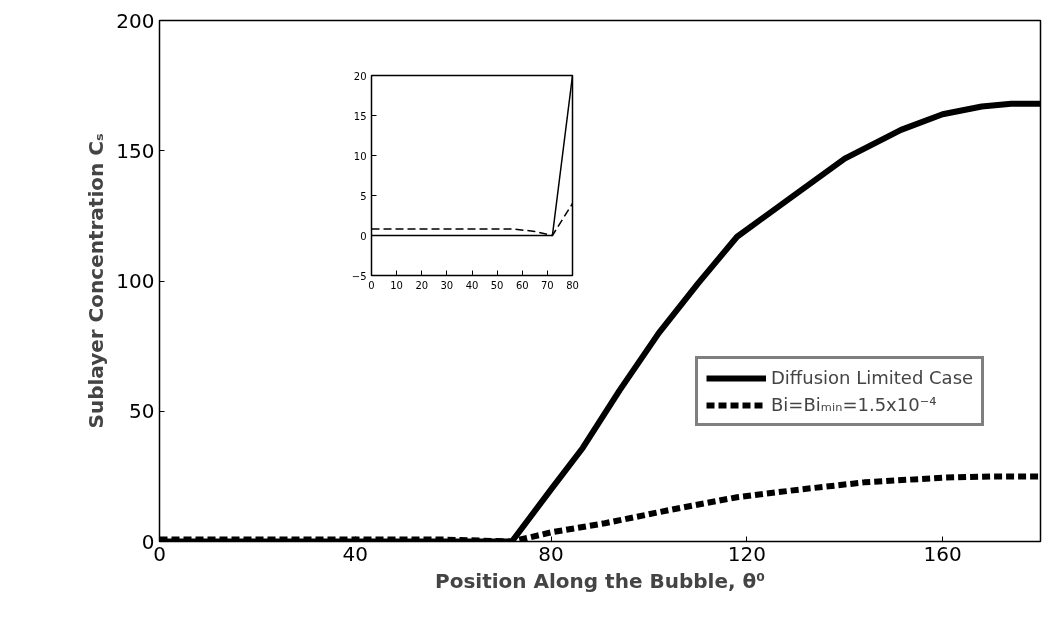 This screenshot has width=1048, height=641. I want to click on x-tick-label: 60, so click(522, 285).